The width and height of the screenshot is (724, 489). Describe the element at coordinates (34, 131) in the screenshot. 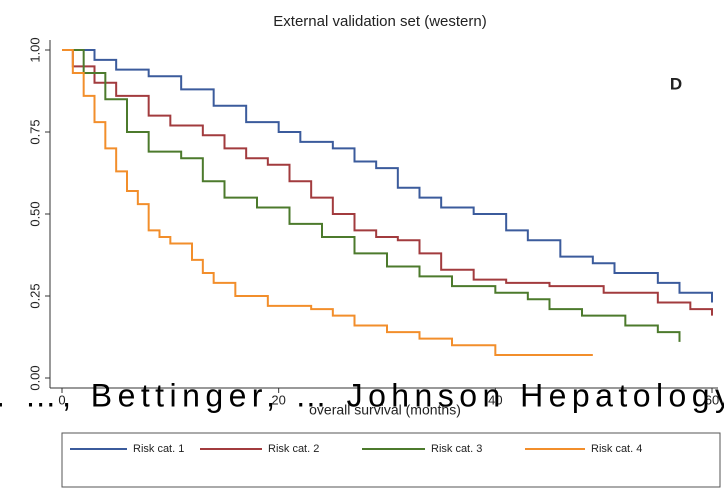

I see `y-tick-label: 0.75` at that location.